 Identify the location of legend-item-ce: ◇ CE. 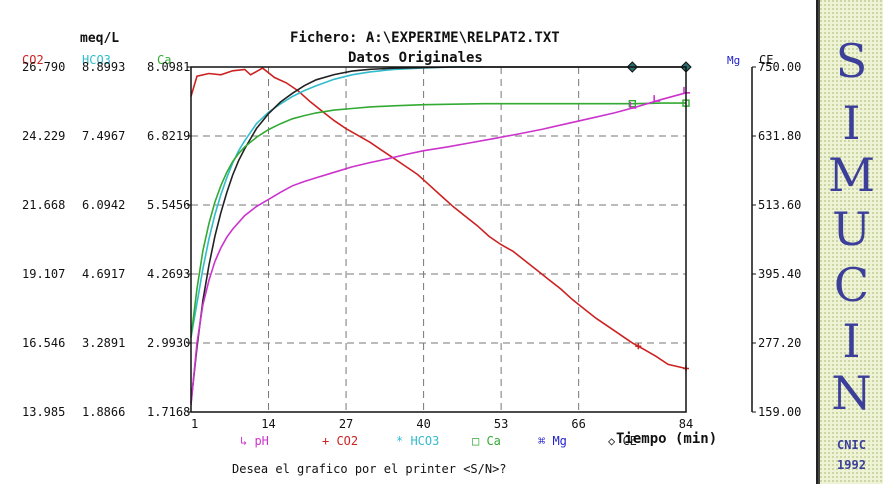
(622, 441).